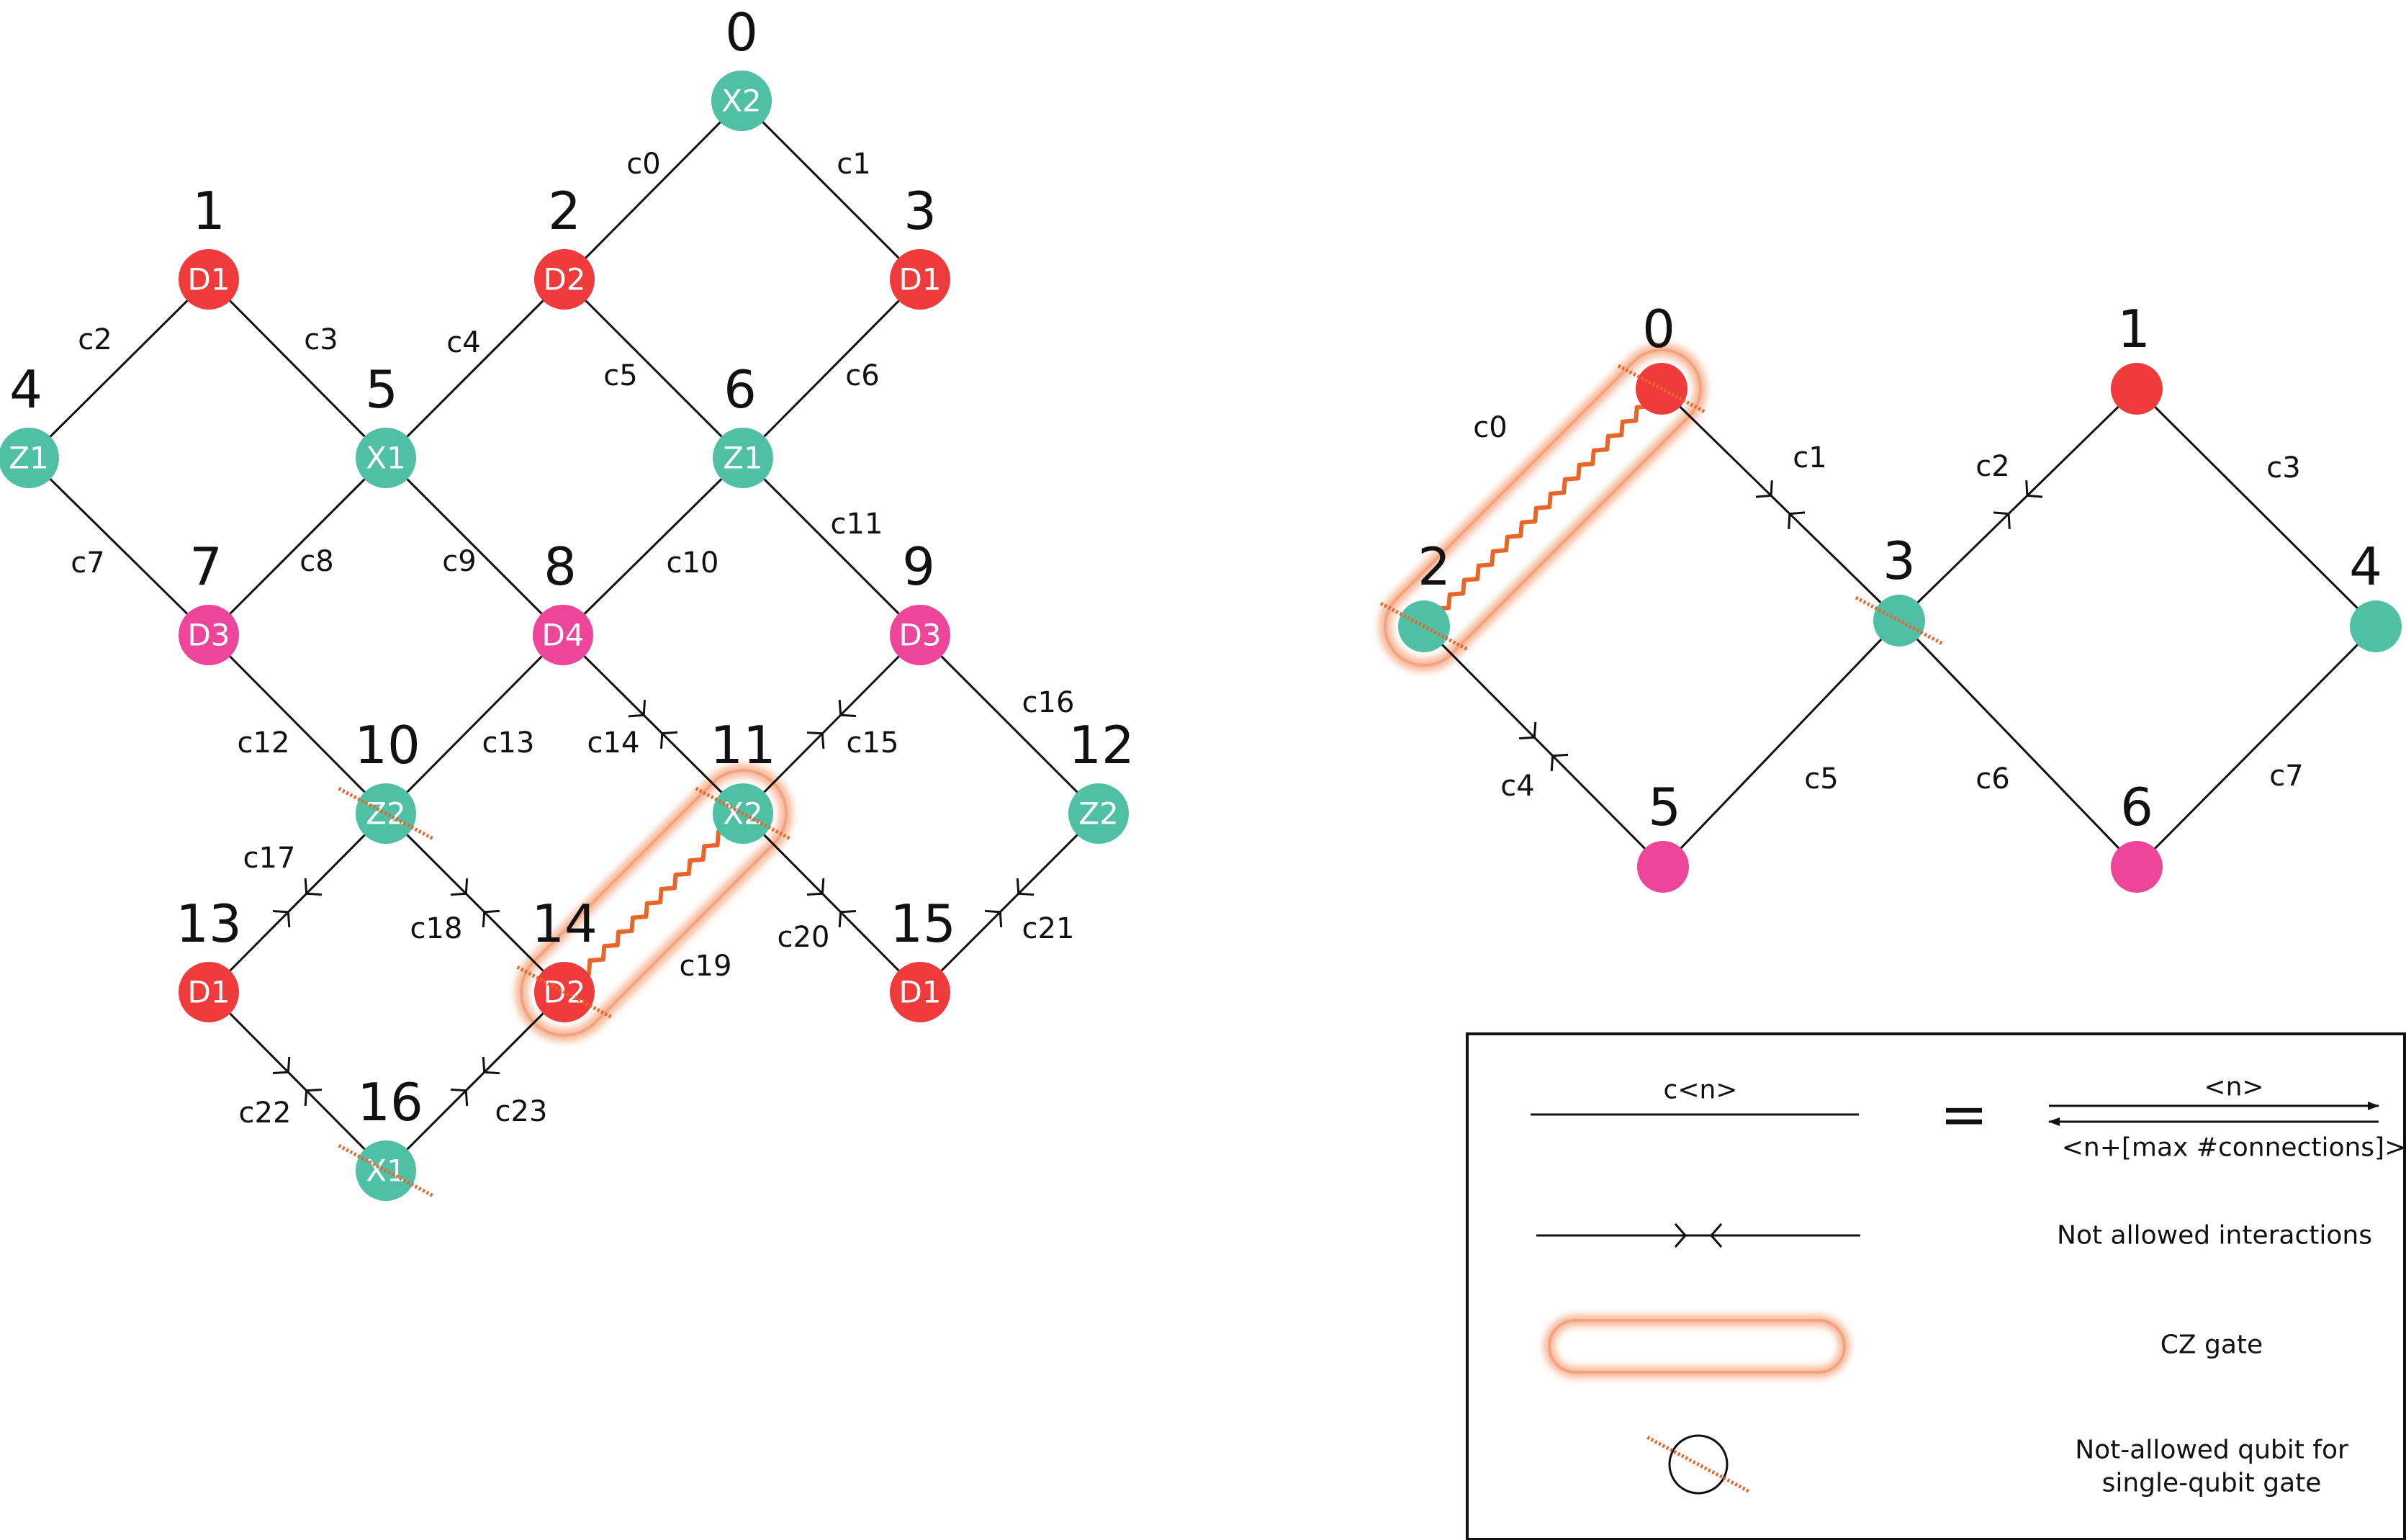 The height and width of the screenshot is (1540, 2406). Describe the element at coordinates (297, 368) in the screenshot. I see `left-edge-c3` at that location.